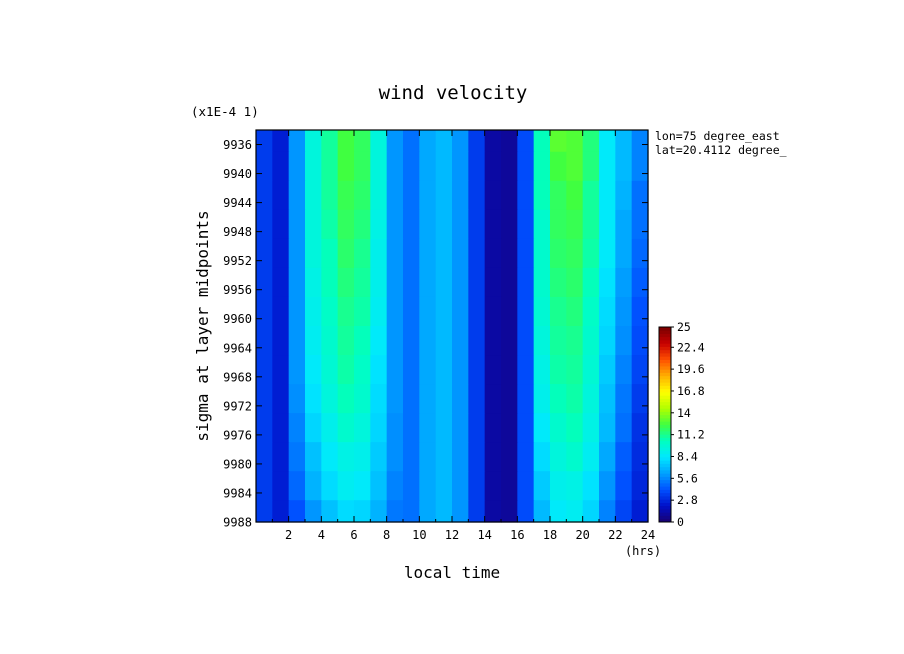 Image resolution: width=904 pixels, height=654 pixels. What do you see at coordinates (237, 145) in the screenshot?
I see `y-tick-label: 9936` at bounding box center [237, 145].